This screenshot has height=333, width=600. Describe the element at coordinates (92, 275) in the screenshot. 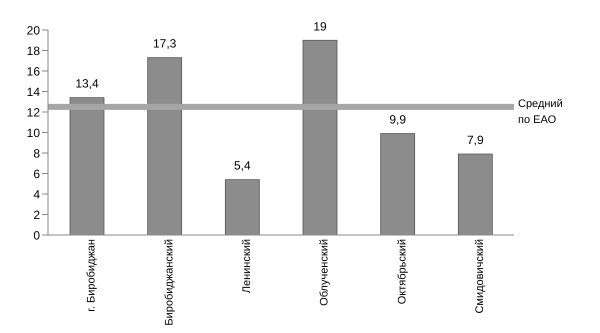

I see `x-tick-label: г. Биробиджан` at that location.